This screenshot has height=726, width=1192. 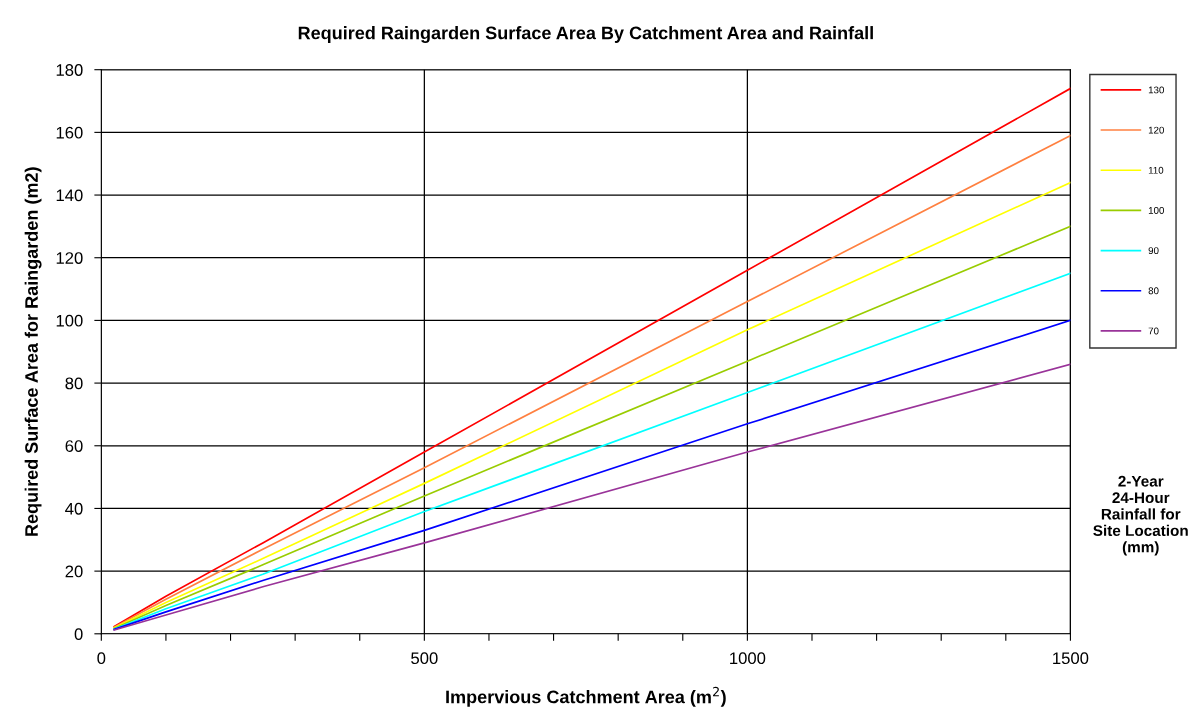 I want to click on y-tick-label: 80, so click(x=74, y=383).